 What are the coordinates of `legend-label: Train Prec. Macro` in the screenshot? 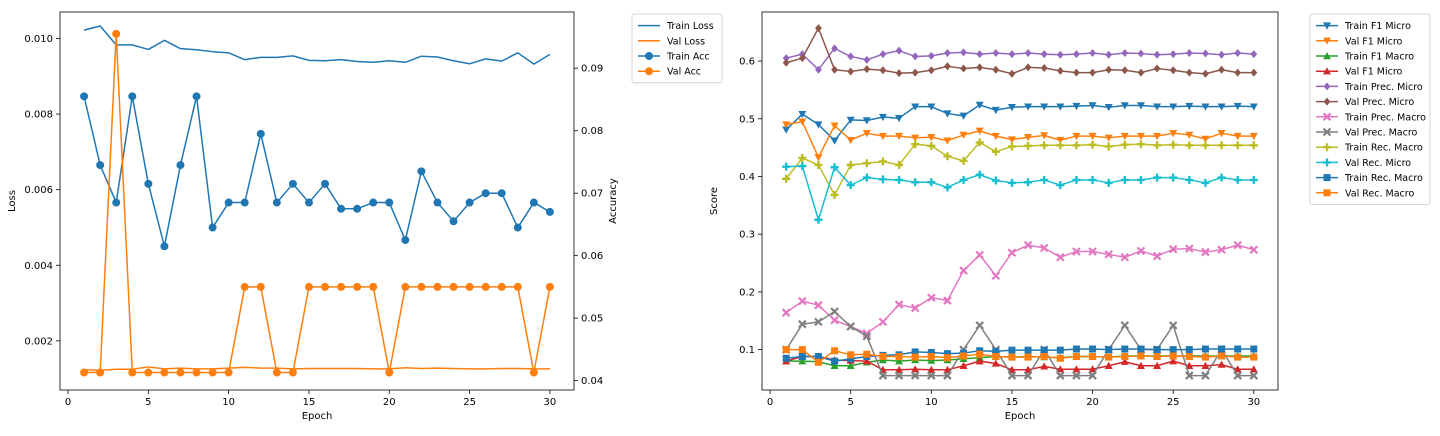 It's located at (1385, 117).